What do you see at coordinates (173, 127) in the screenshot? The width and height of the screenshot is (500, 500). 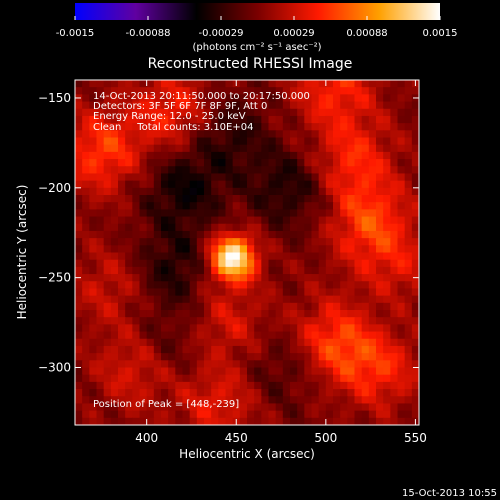 I see `annotation-clean: Clean Total counts: 3.10E+04` at bounding box center [173, 127].